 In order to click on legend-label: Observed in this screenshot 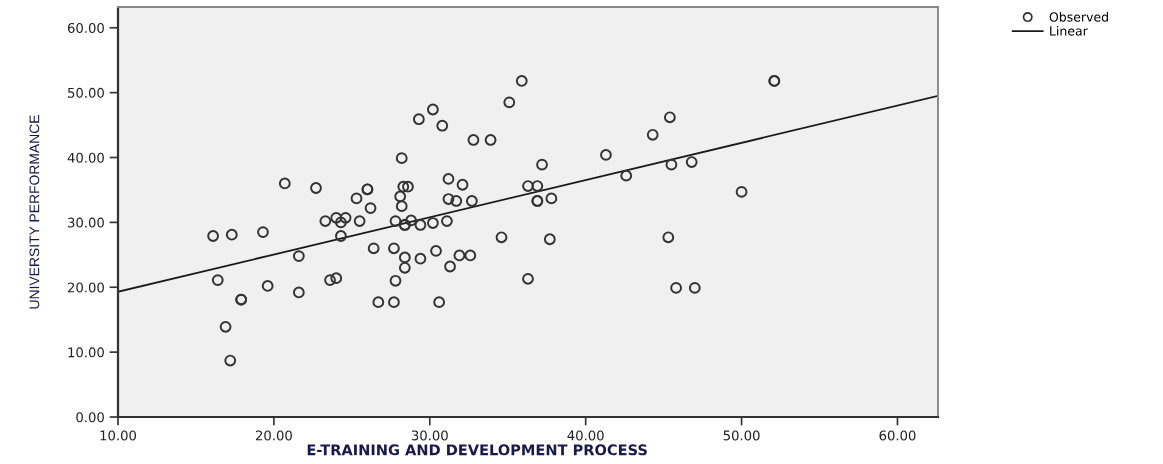, I will do `click(1078, 17)`.